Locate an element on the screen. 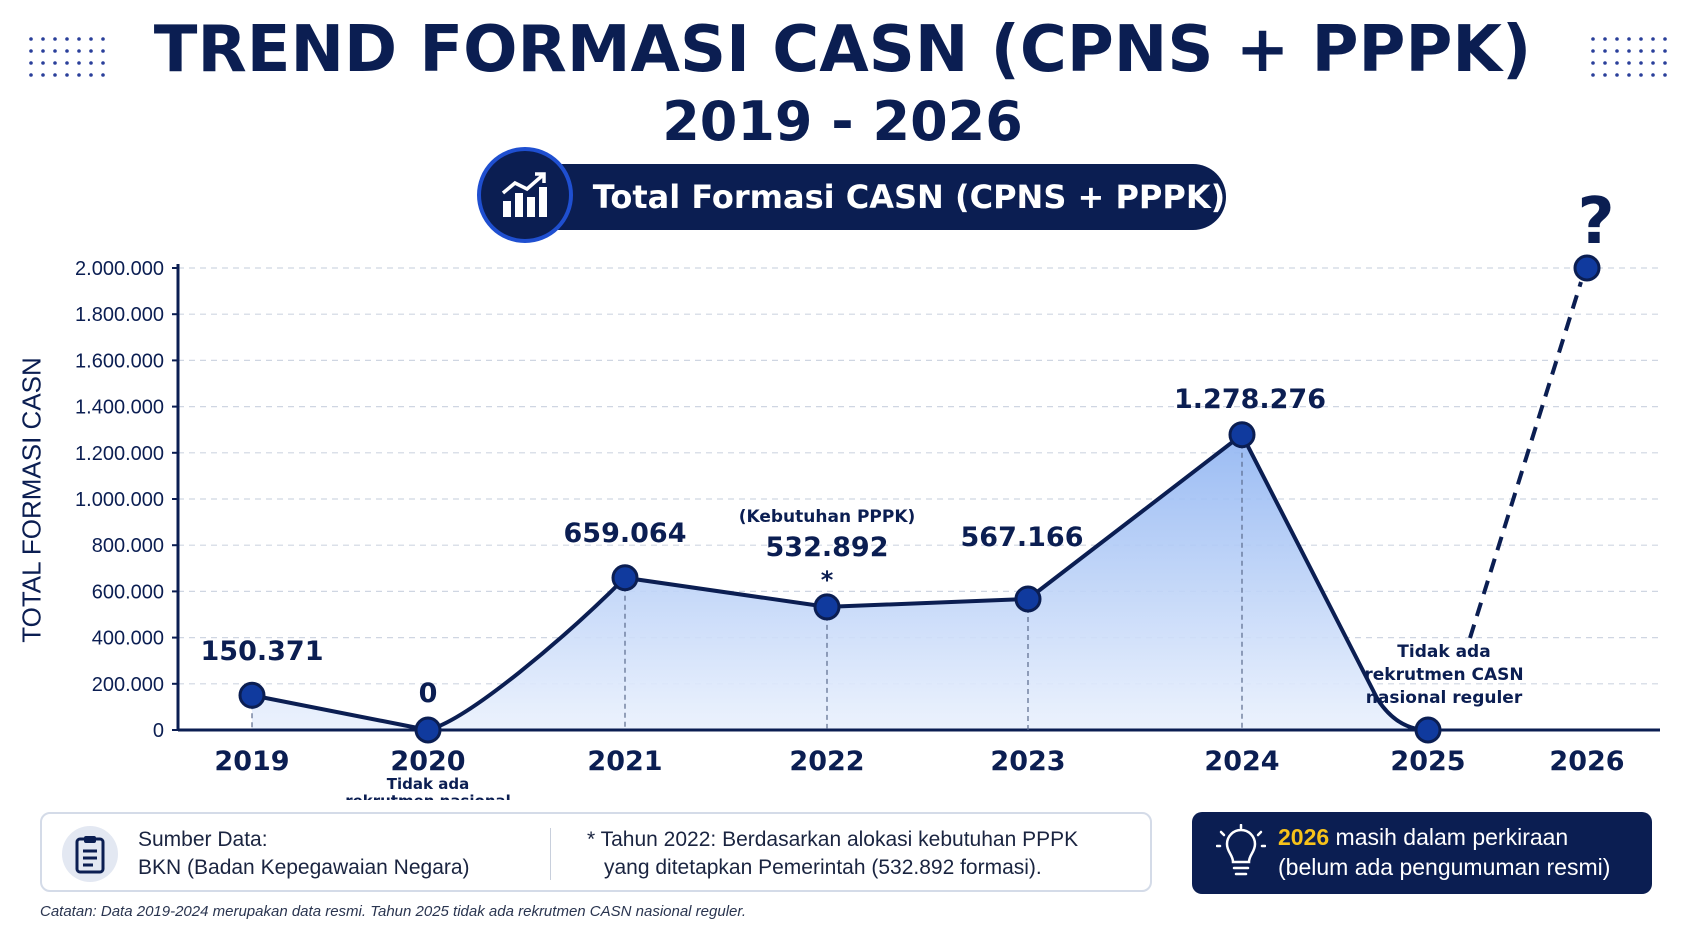 The height and width of the screenshot is (933, 1685). data-label: 1.278.276 is located at coordinates (1250, 399).